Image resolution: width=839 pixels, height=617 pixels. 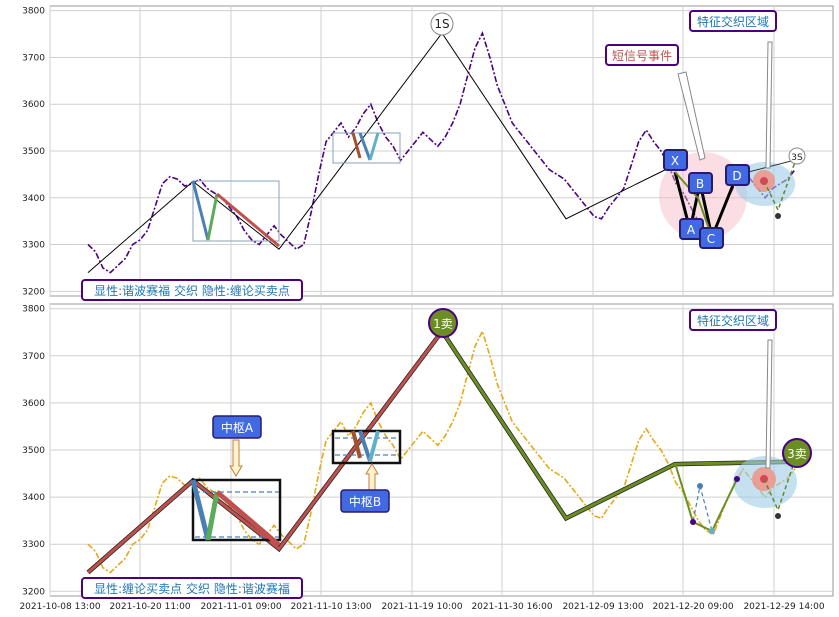 I want to click on bottom-ytick-1: 3300, so click(x=33, y=545).